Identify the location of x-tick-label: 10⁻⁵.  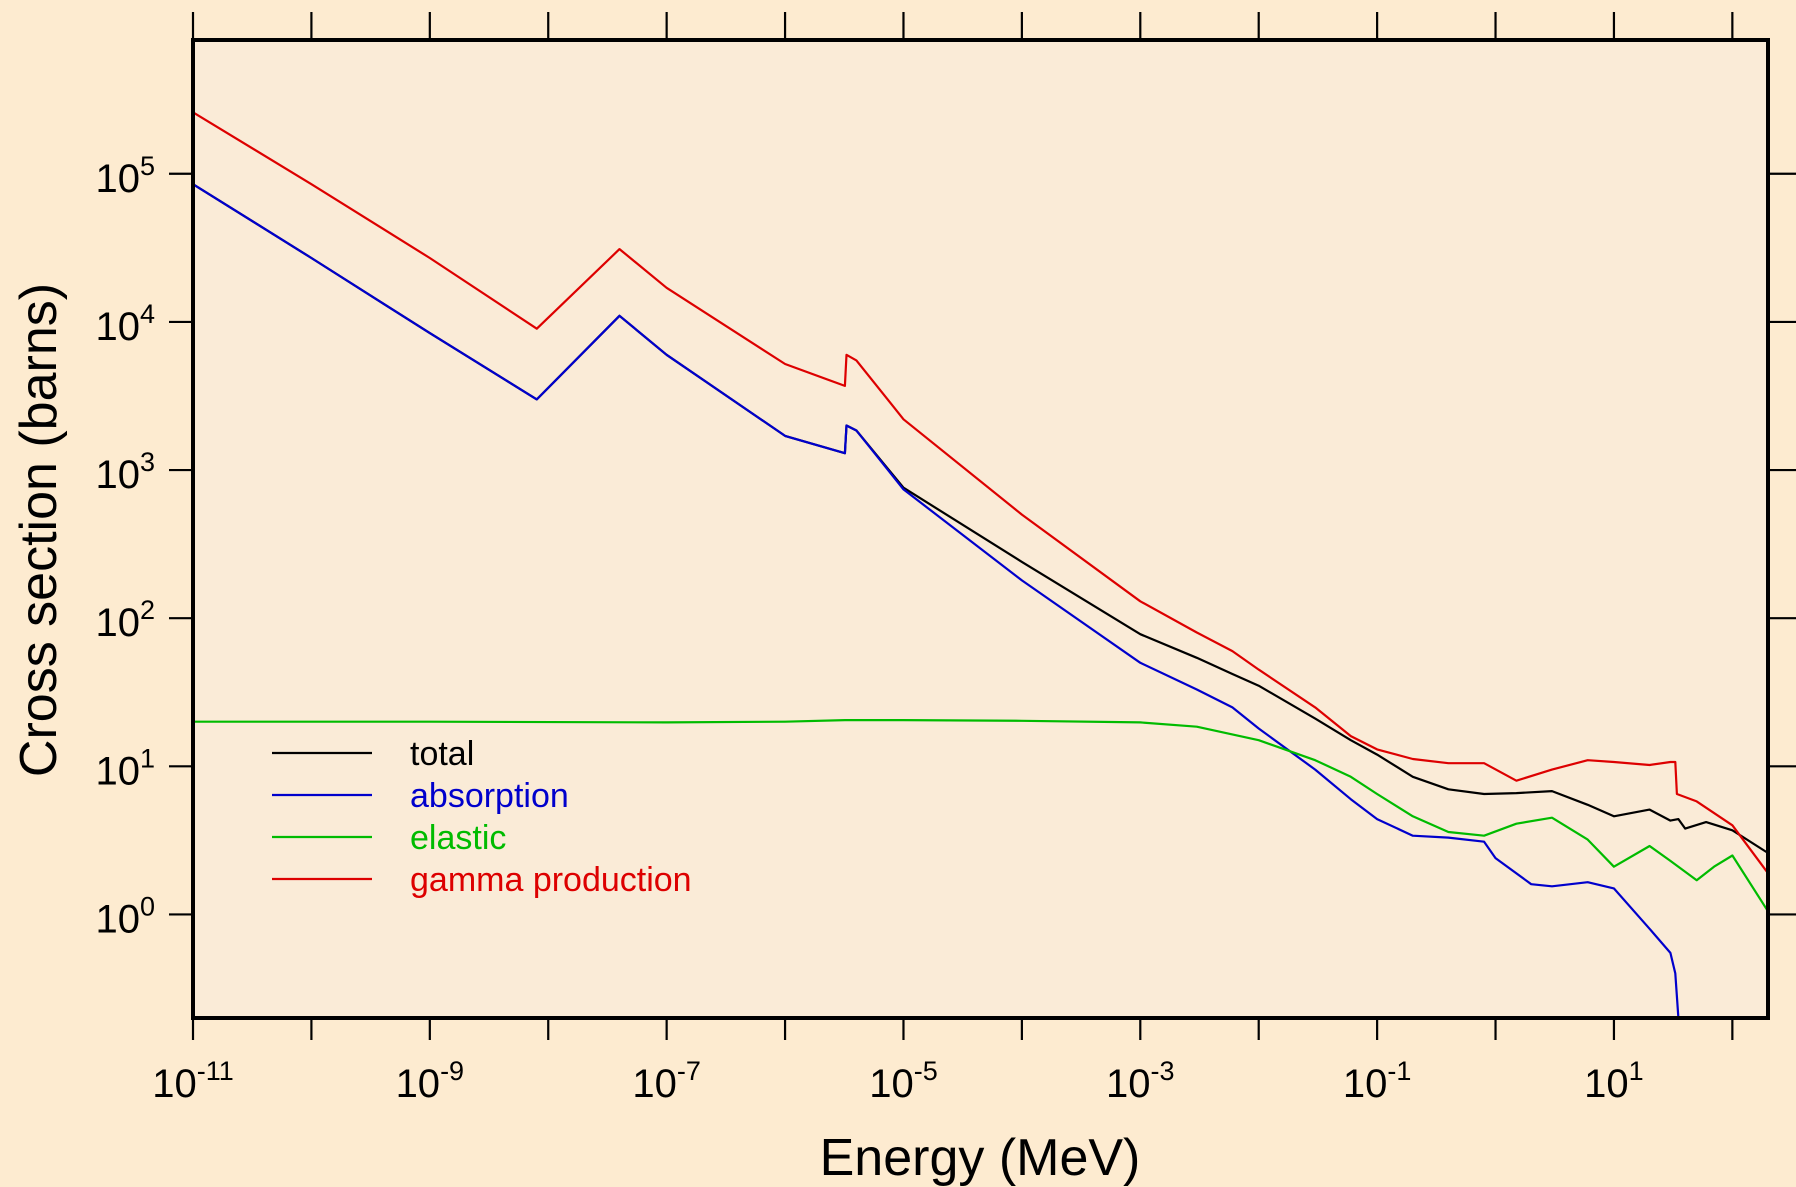
(903, 1081).